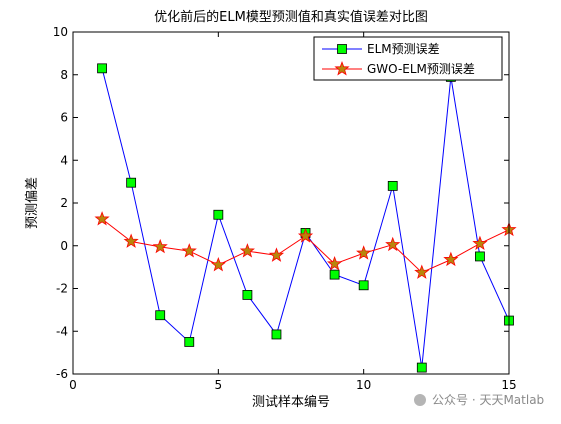  Describe the element at coordinates (73, 385) in the screenshot. I see `x-tick-label: 0` at that location.